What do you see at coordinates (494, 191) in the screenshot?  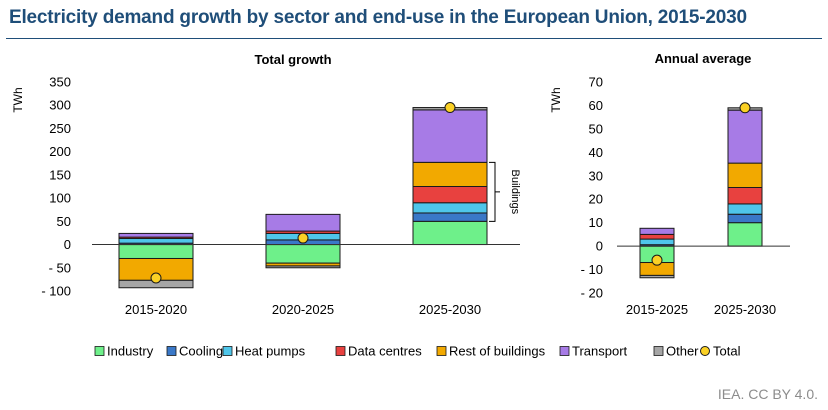 I see `buildings-bracket` at bounding box center [494, 191].